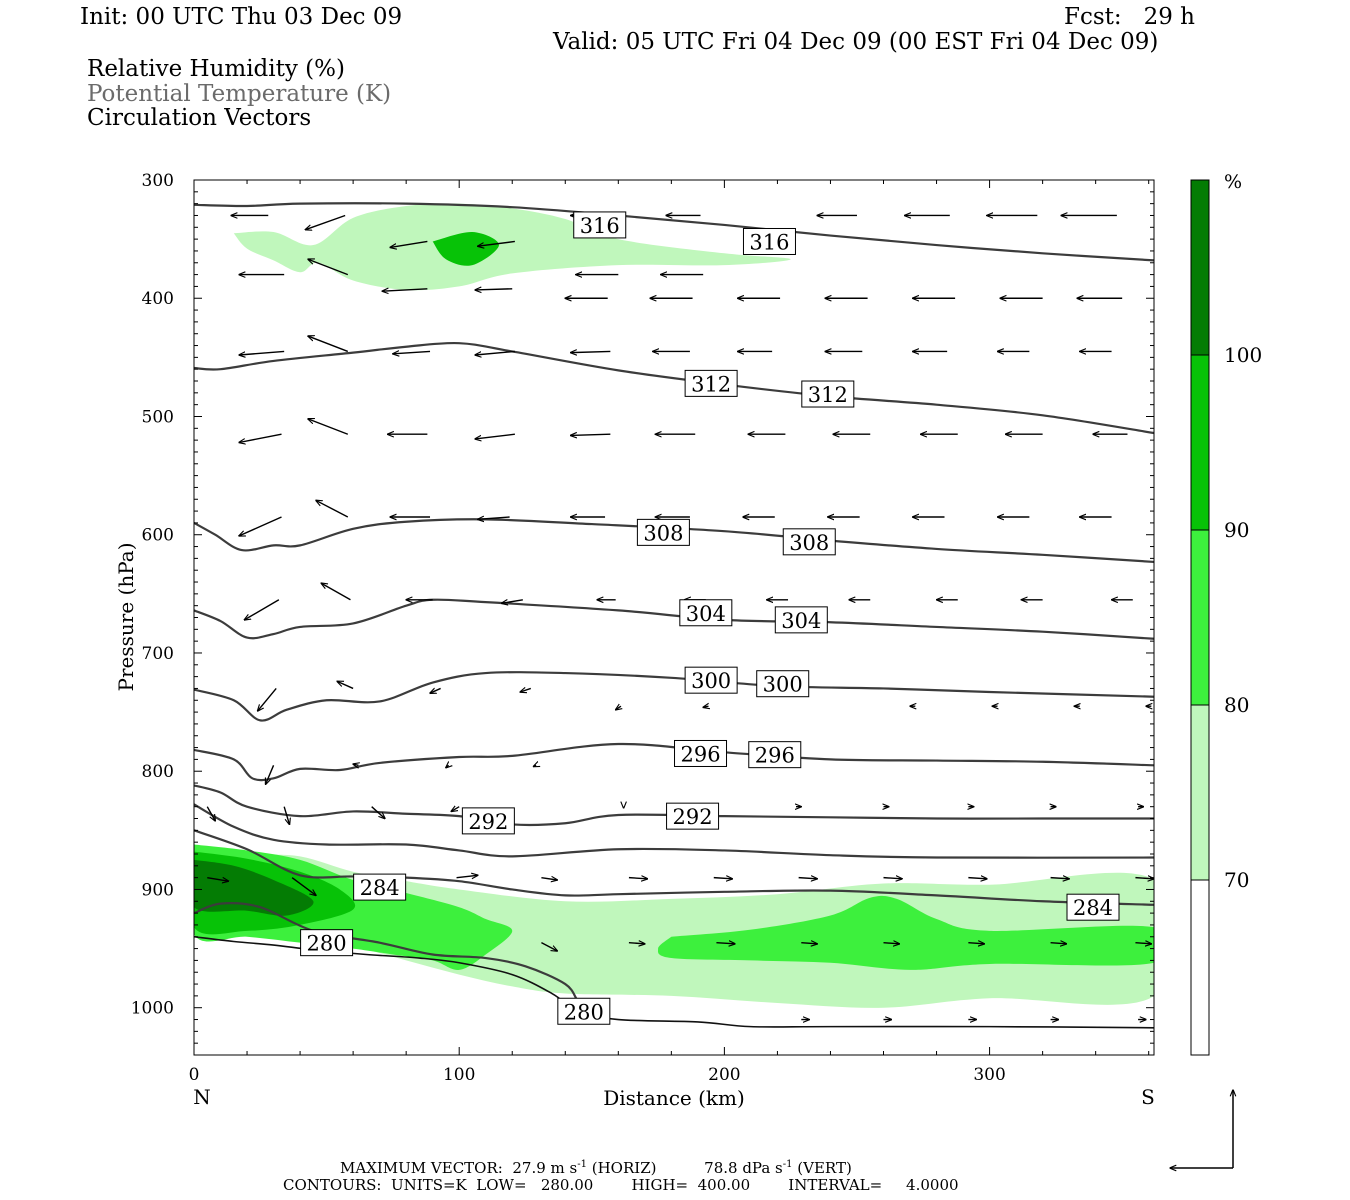 The image size is (1350, 1200). Describe the element at coordinates (158, 654) in the screenshot. I see `y-tick-label: 700` at that location.